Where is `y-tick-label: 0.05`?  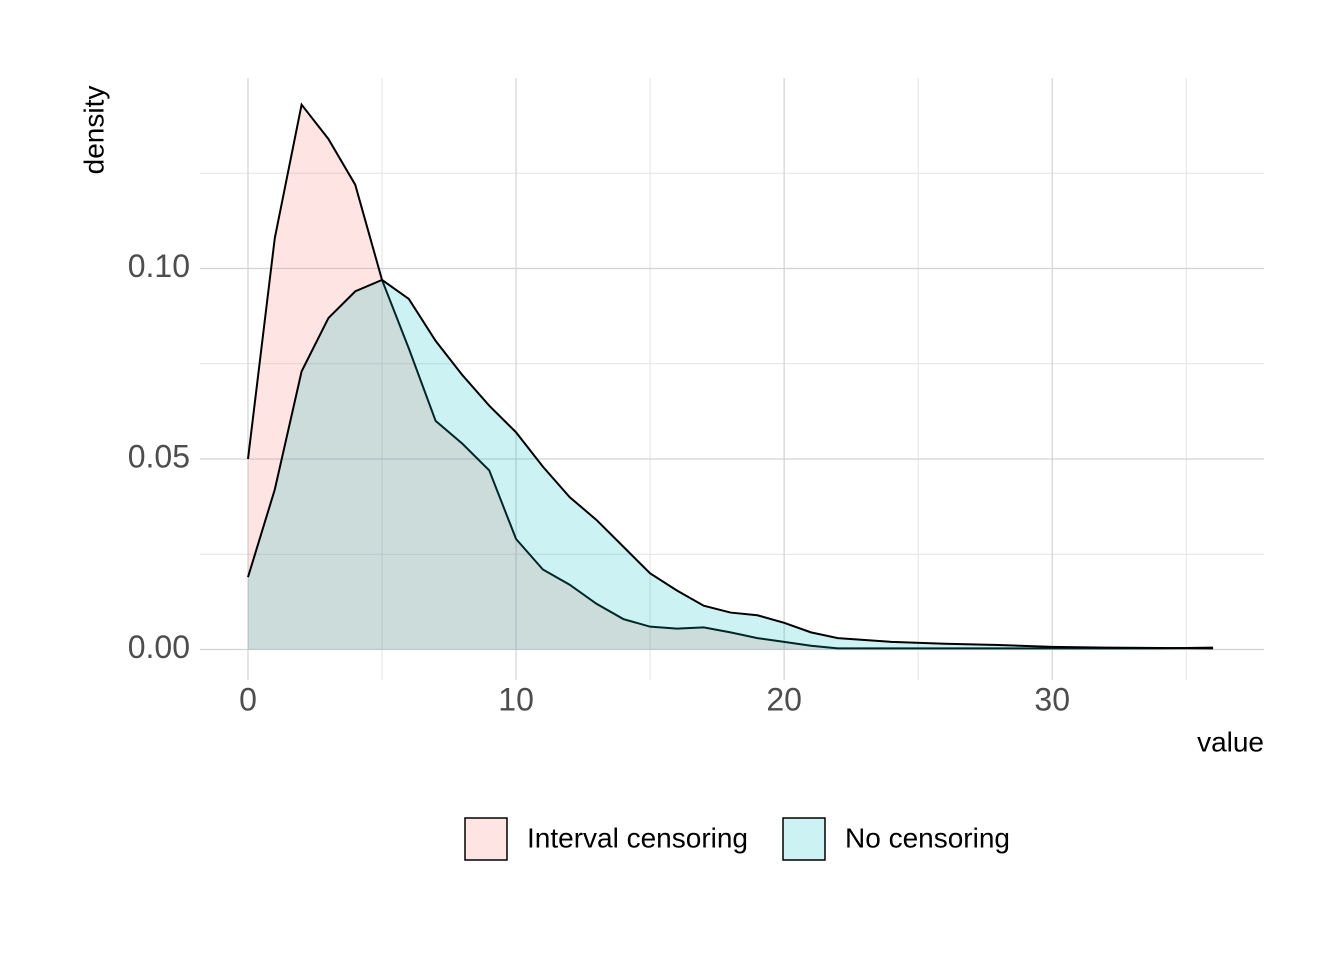
y-tick-label: 0.05 is located at coordinates (159, 456).